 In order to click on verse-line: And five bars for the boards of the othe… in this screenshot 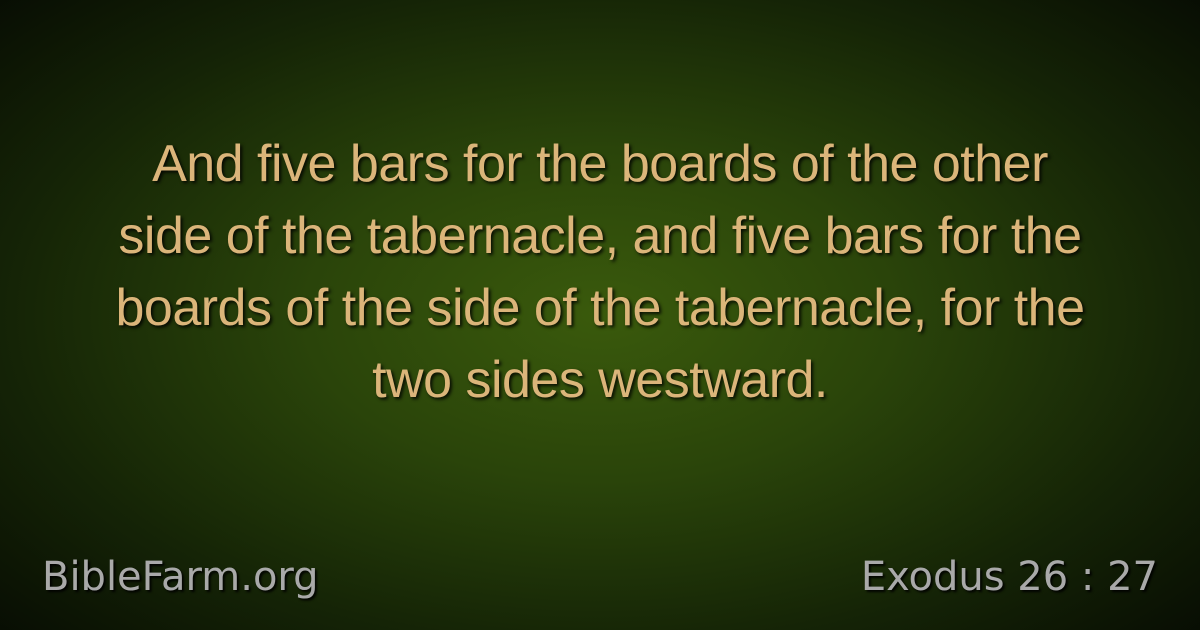, I will do `click(600, 164)`.